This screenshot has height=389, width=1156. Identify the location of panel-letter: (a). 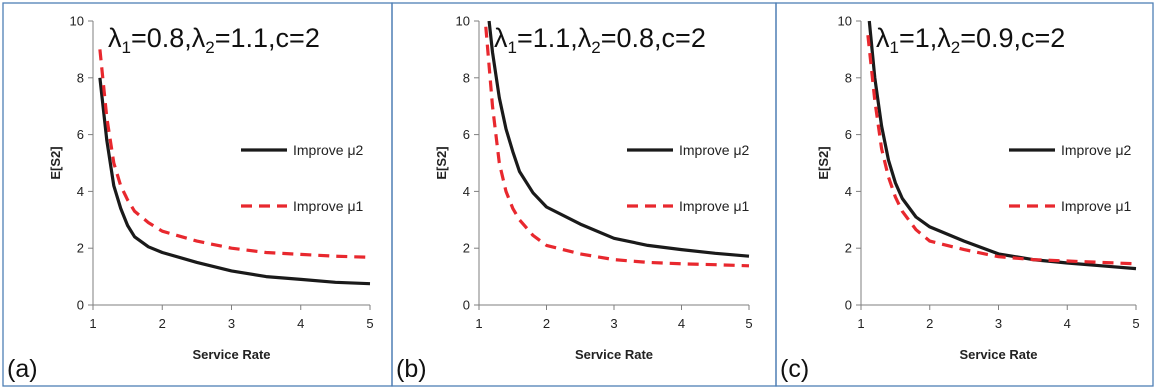
(22, 369).